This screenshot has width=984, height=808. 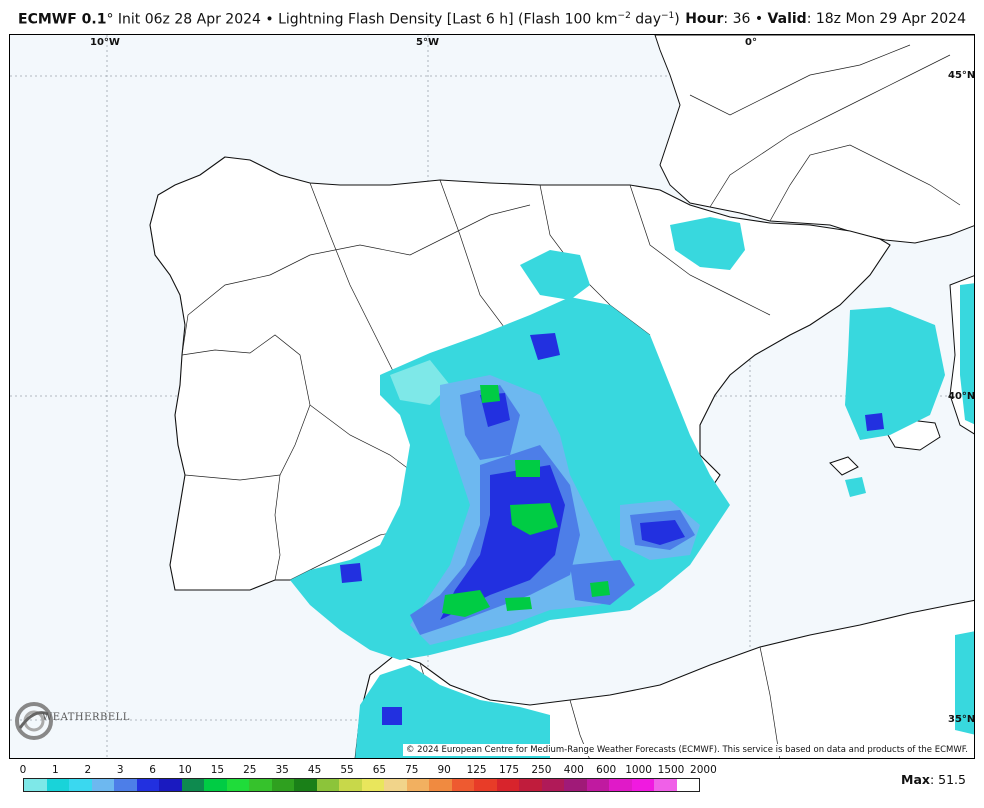 I want to click on unit-exponent-2: −1, so click(x=668, y=16).